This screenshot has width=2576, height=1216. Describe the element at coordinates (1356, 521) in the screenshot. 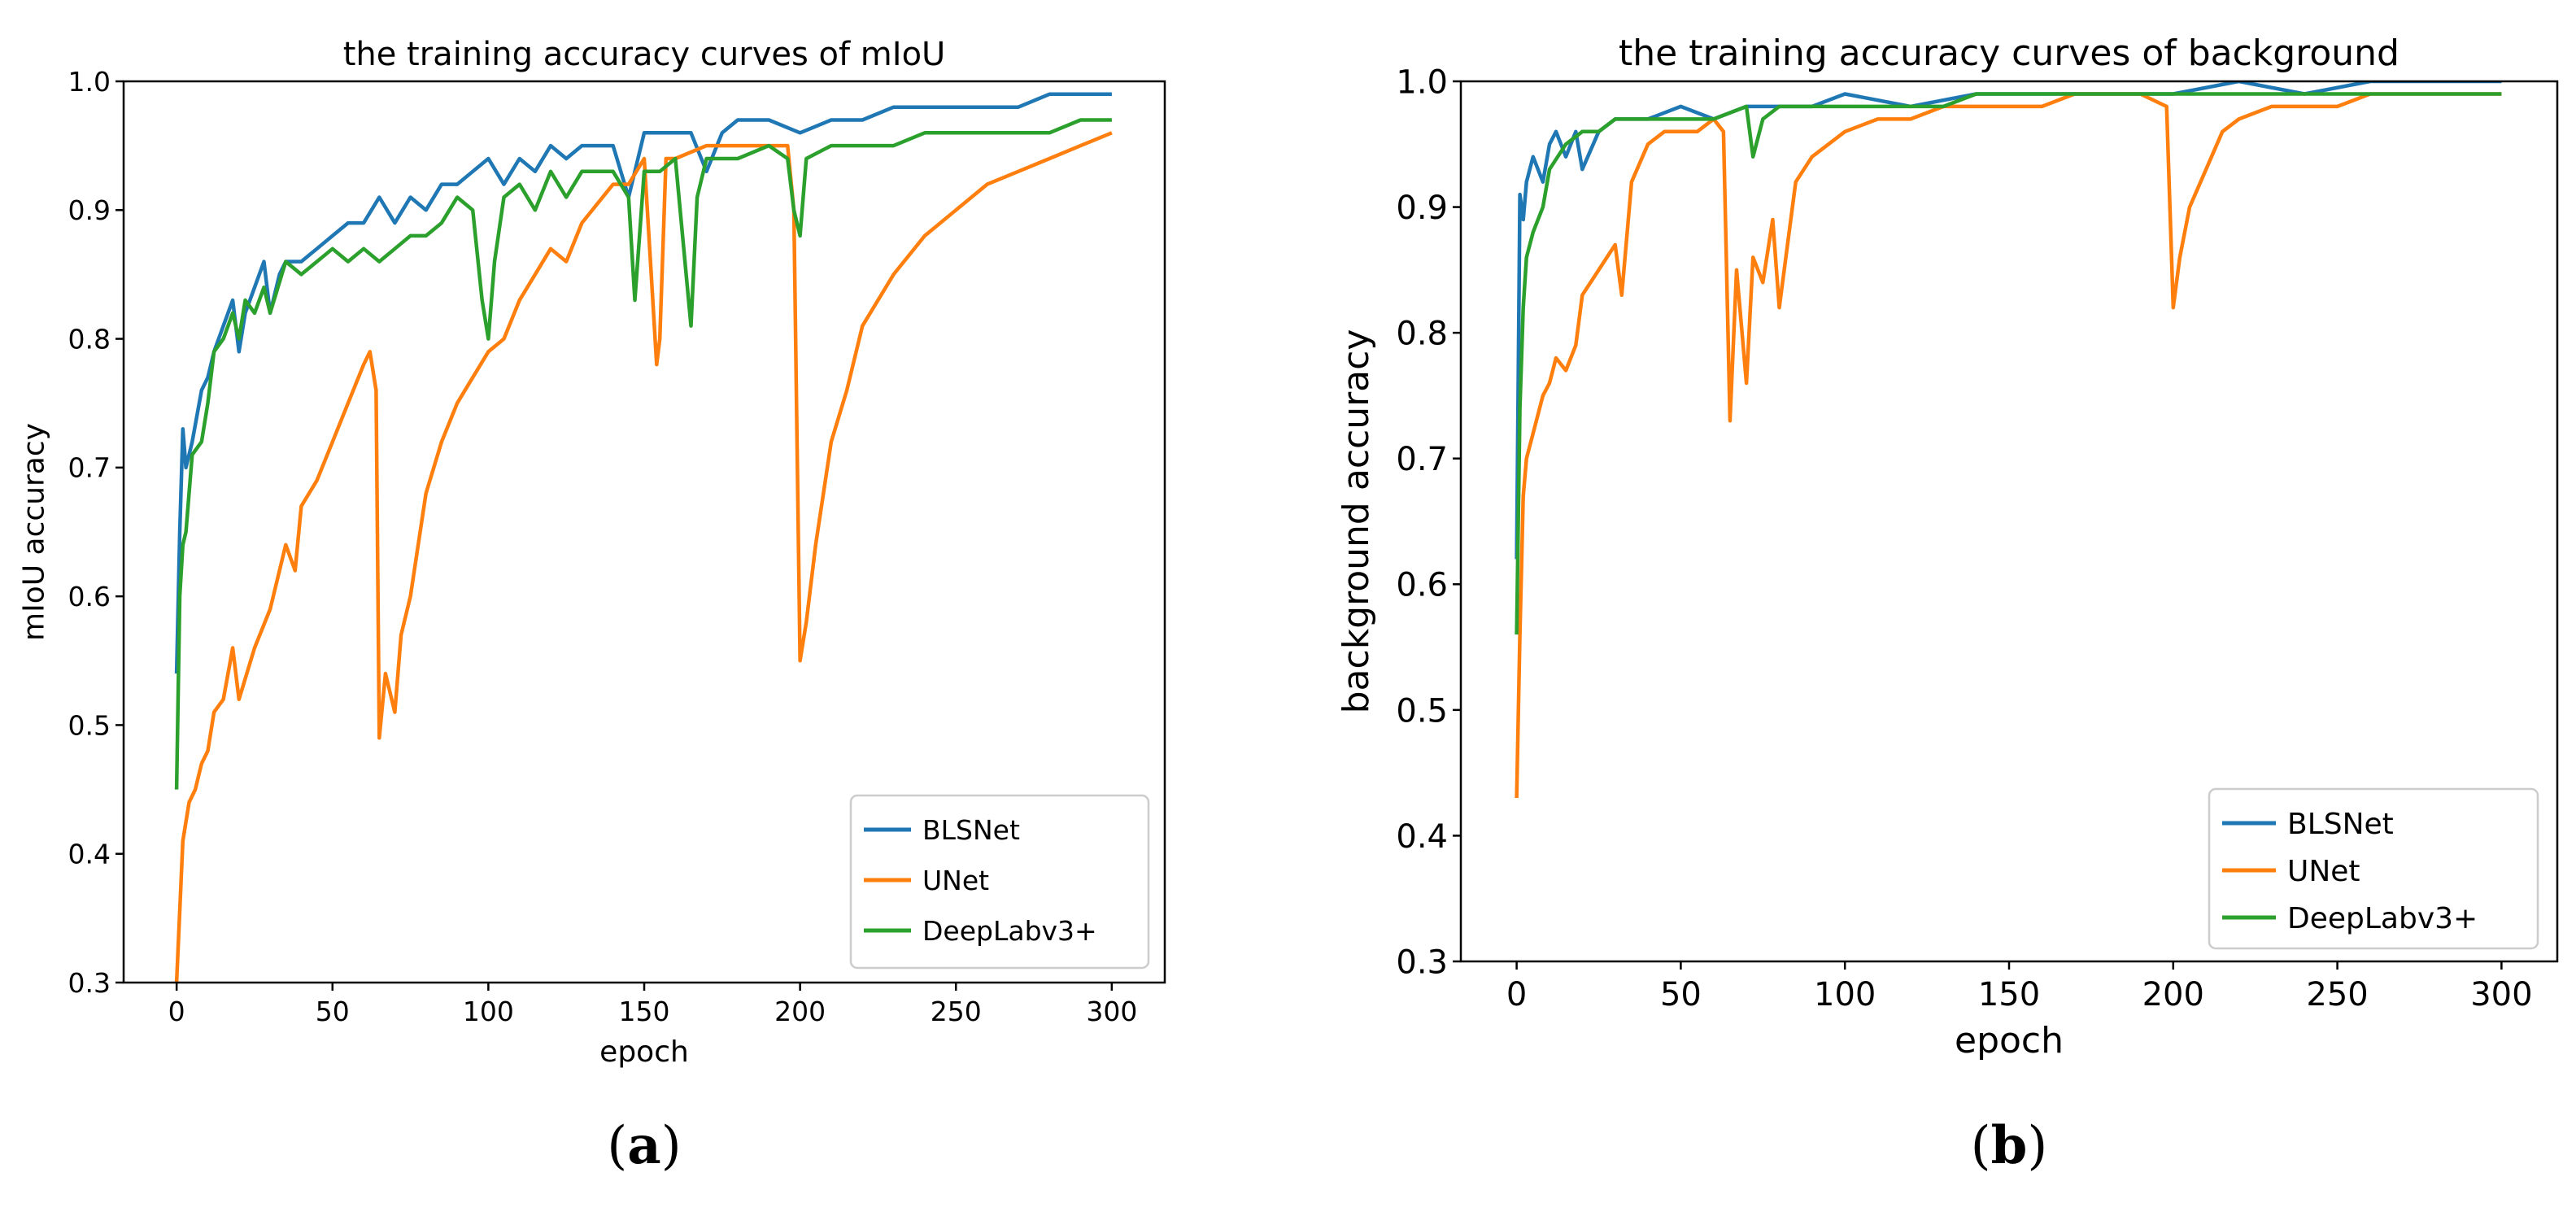

I see `y-axis-label: background accuracy` at that location.